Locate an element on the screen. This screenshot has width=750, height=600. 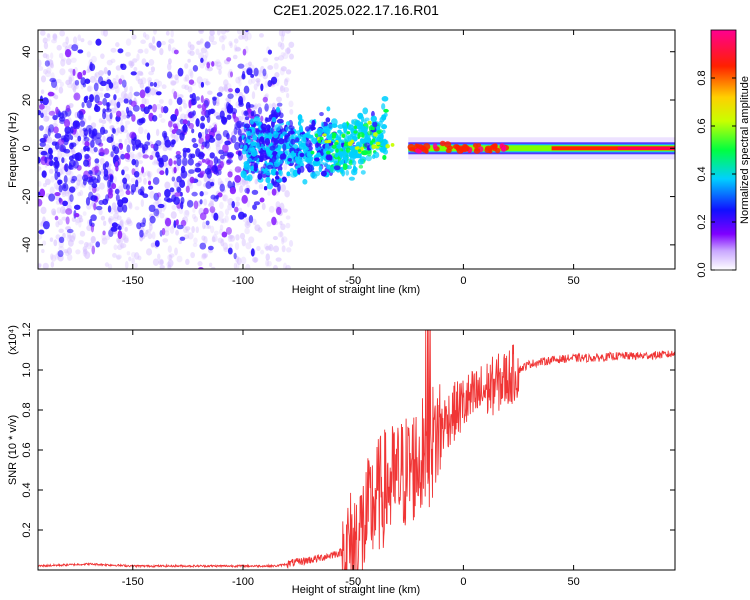
spectrogram-y-tick-label: -40 is located at coordinates (27, 245).